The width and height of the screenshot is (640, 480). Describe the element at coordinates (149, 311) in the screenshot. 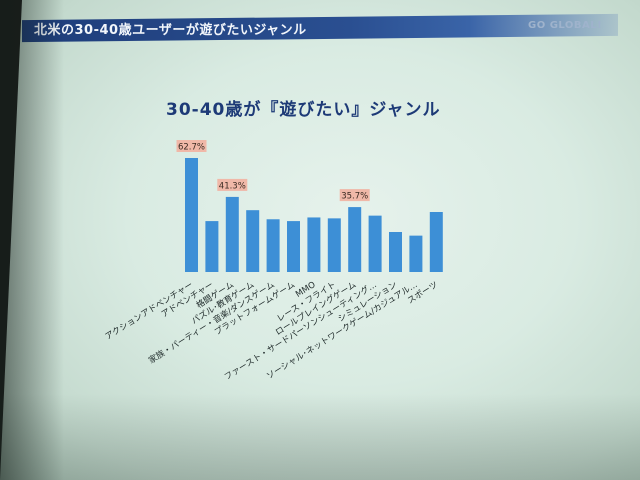

I see `category-label-0: アクションアドベンチャー` at that location.